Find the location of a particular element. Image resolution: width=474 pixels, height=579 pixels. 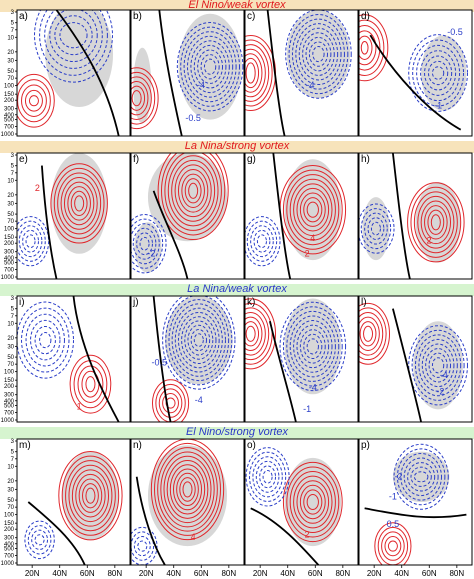

y-tick-label: 700 is located at coordinates (9, 414).